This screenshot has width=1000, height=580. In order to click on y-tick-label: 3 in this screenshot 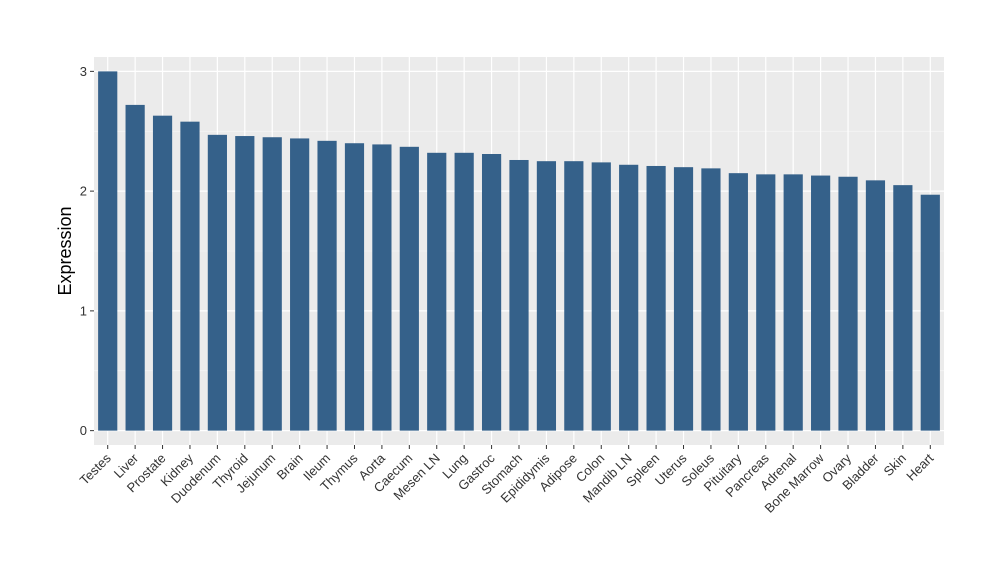, I will do `click(83, 71)`.